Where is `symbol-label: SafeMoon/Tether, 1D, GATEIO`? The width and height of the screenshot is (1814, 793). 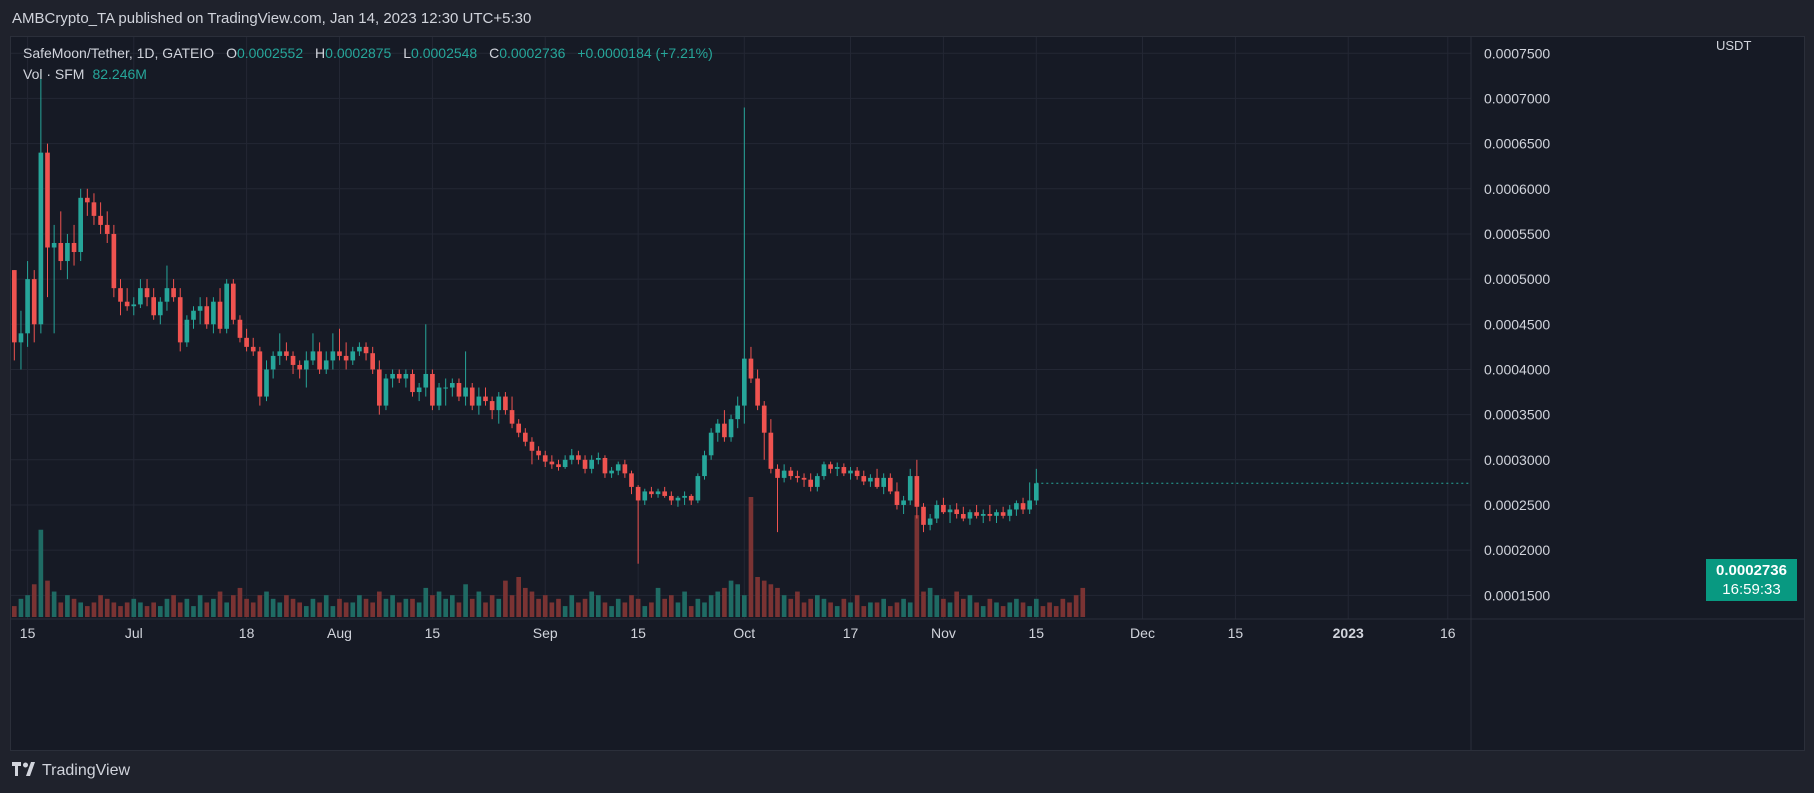 symbol-label: SafeMoon/Tether, 1D, GATEIO is located at coordinates (119, 53).